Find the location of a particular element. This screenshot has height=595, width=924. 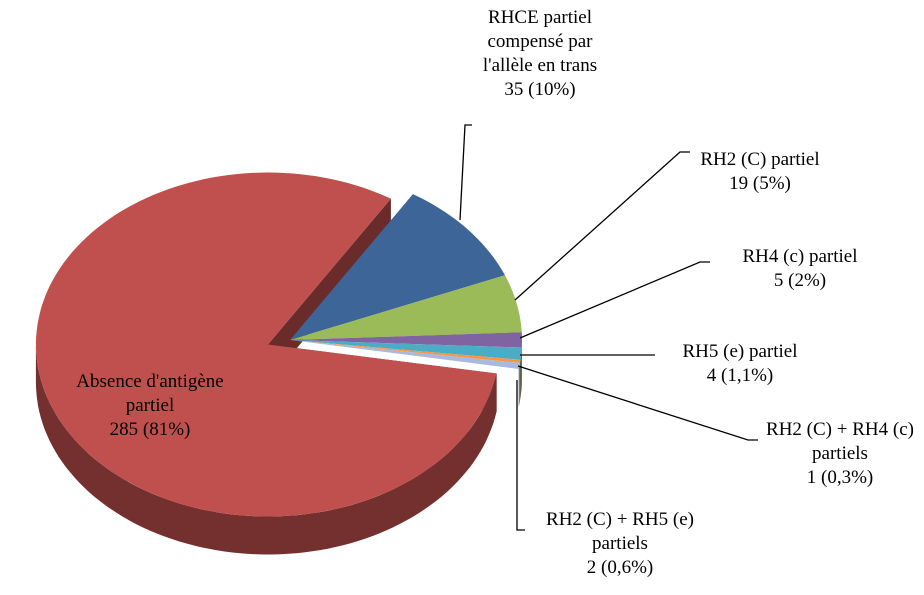

label-text: 2 (0,6%) is located at coordinates (620, 567).